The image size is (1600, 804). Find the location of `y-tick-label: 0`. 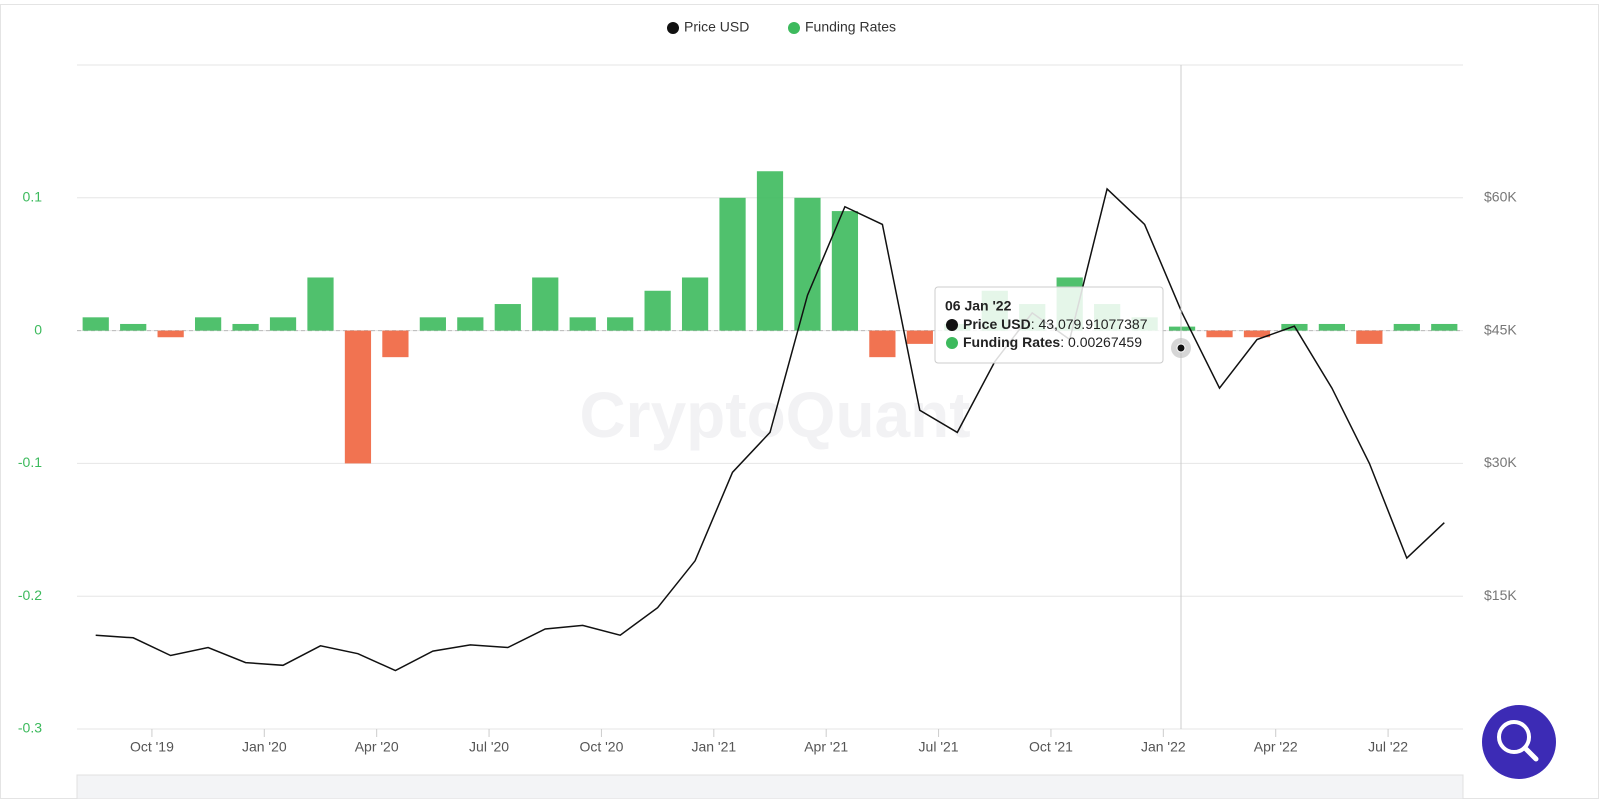

y-tick-label: 0 is located at coordinates (38, 329).